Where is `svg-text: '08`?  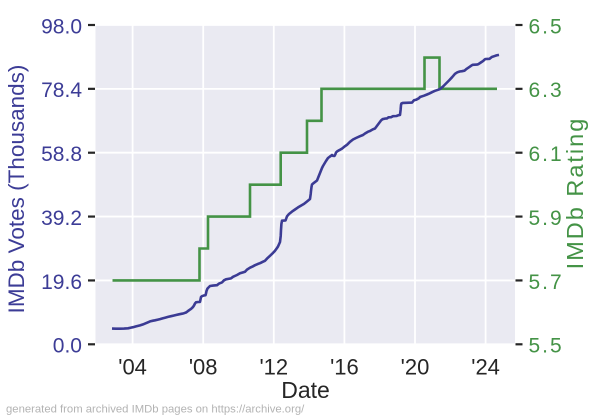 svg-text: '08 is located at coordinates (203, 367).